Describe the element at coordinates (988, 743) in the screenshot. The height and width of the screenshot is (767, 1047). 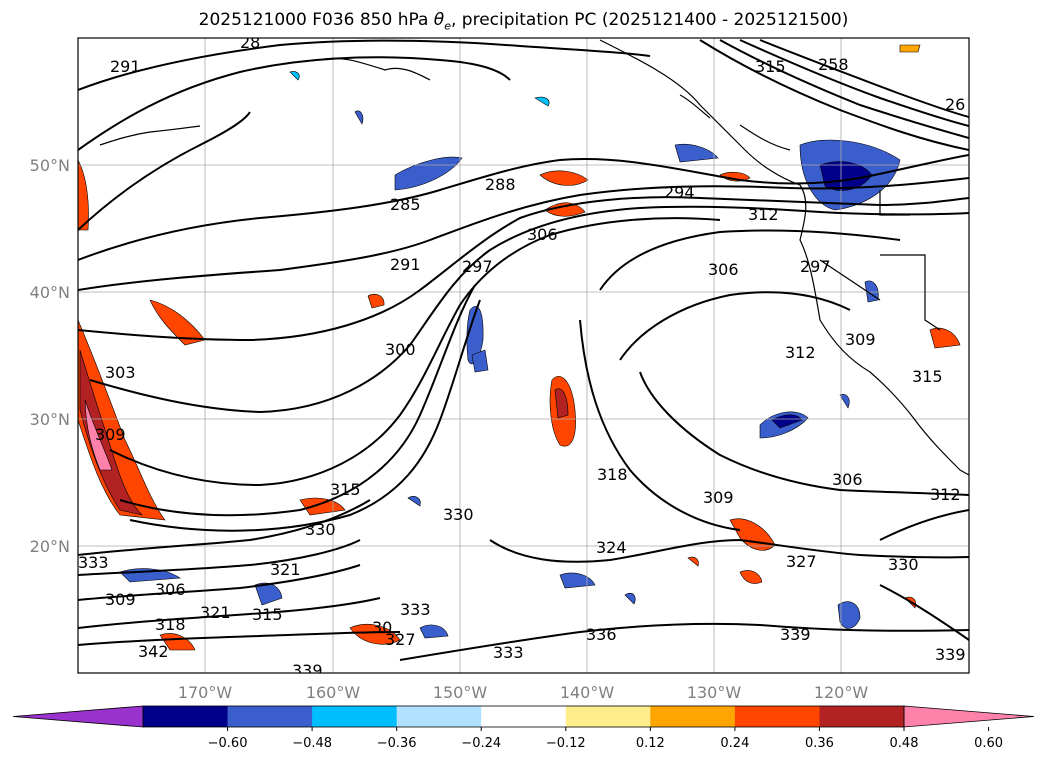
I see `colorbar-tick-label: 0.60` at that location.